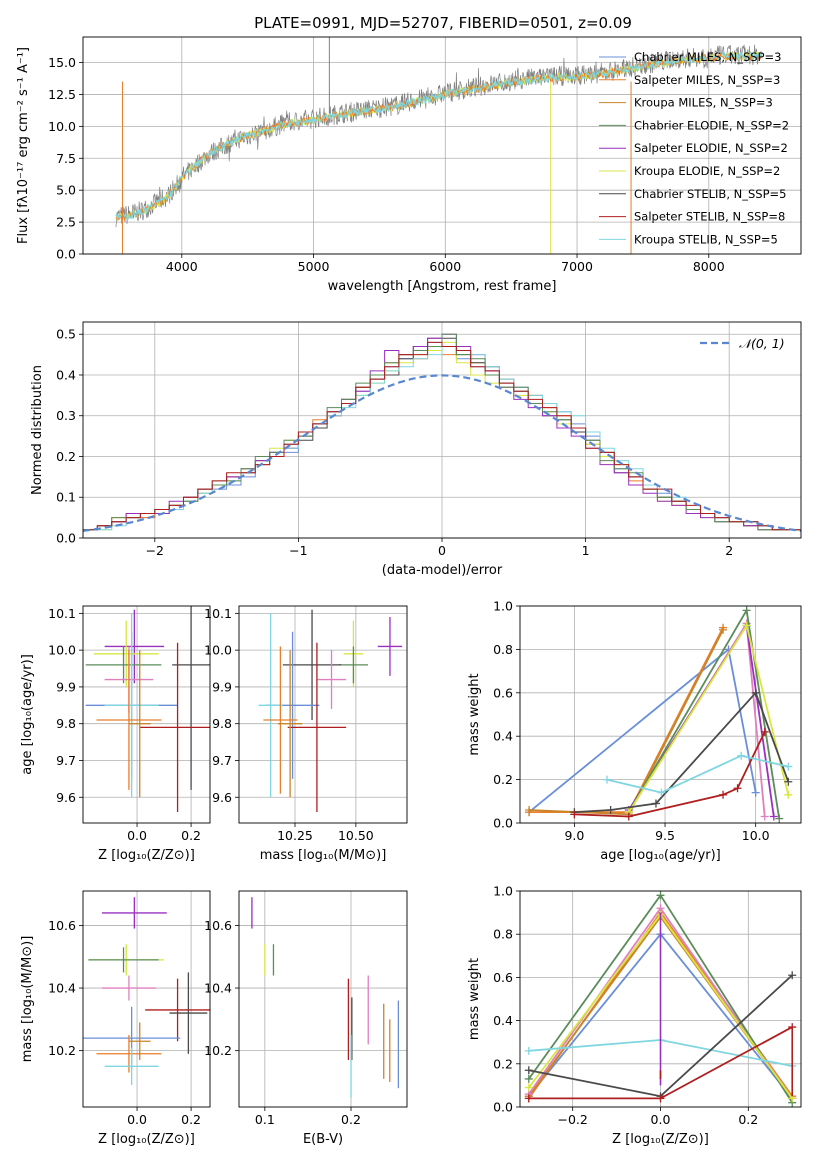 This screenshot has width=819, height=1170. What do you see at coordinates (66, 760) in the screenshot?
I see `y-tick-label: 9.7` at bounding box center [66, 760].